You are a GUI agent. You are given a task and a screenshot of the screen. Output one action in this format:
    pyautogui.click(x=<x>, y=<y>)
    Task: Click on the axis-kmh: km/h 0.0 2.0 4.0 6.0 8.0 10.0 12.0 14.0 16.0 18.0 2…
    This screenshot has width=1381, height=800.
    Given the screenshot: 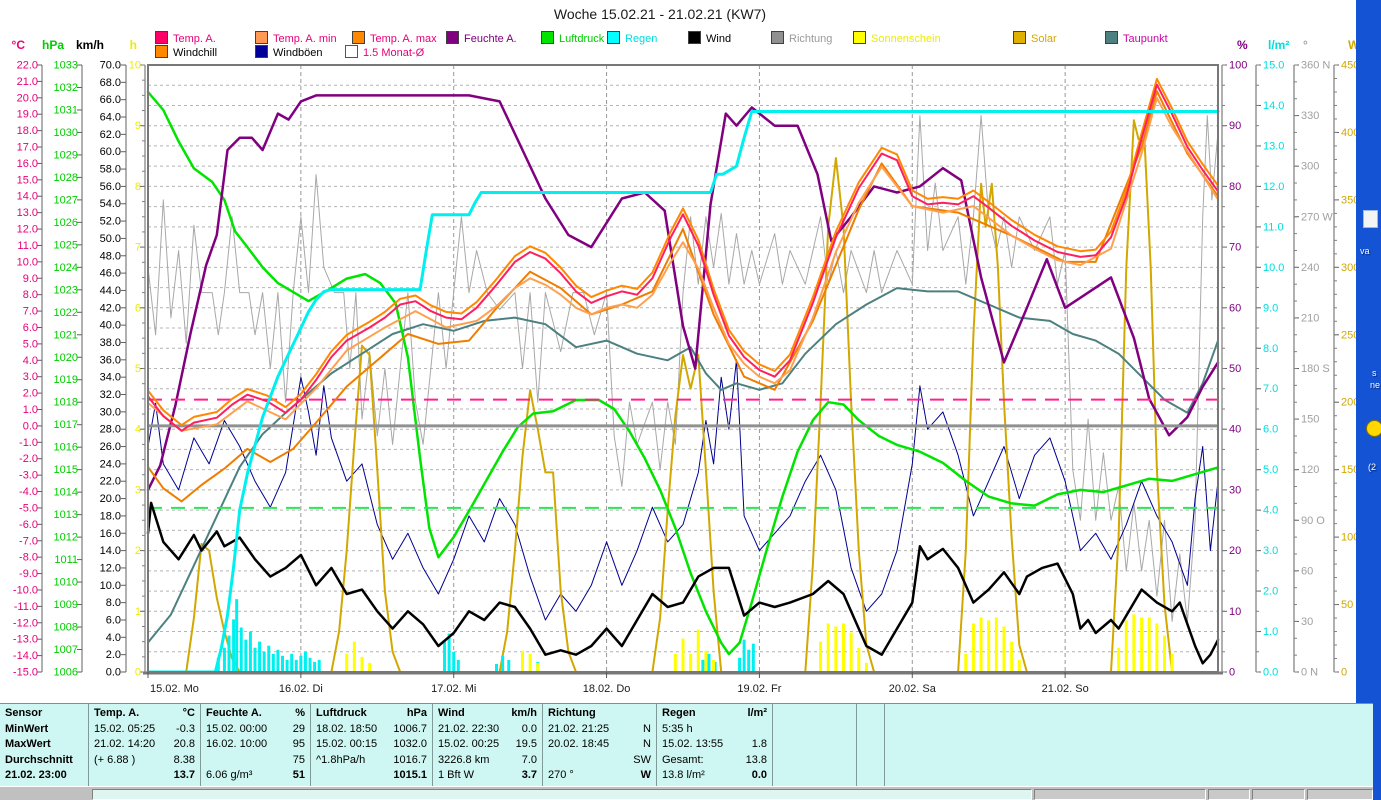 What is the action you would take?
    pyautogui.click(x=101, y=358)
    